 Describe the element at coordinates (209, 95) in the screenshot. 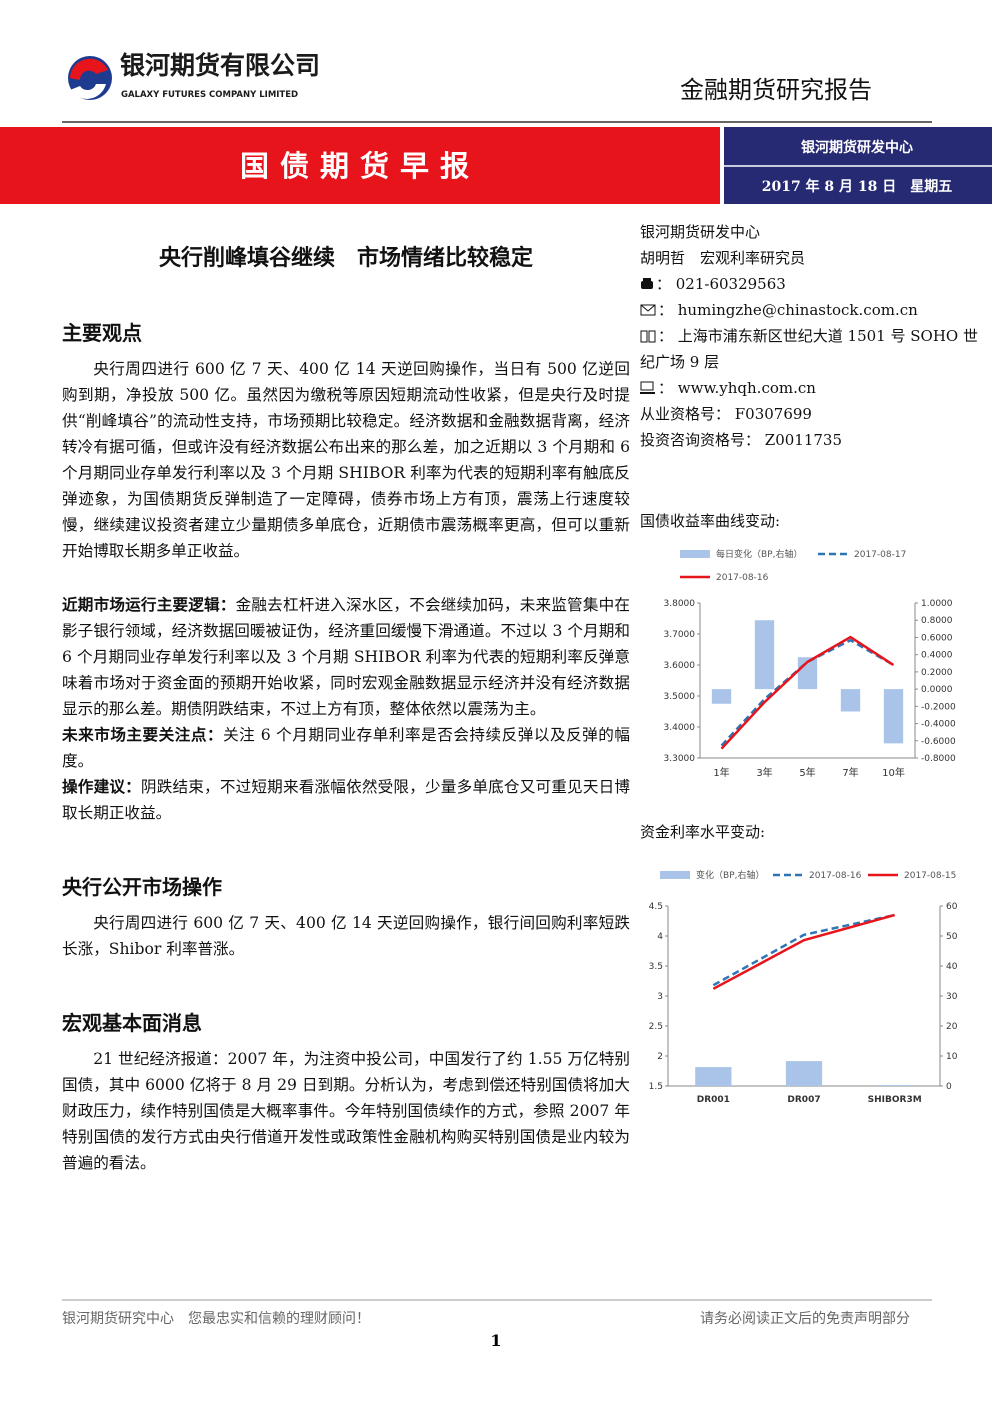

I see `company-en: GALAXY FUTURES COMPANY LIMITED` at that location.